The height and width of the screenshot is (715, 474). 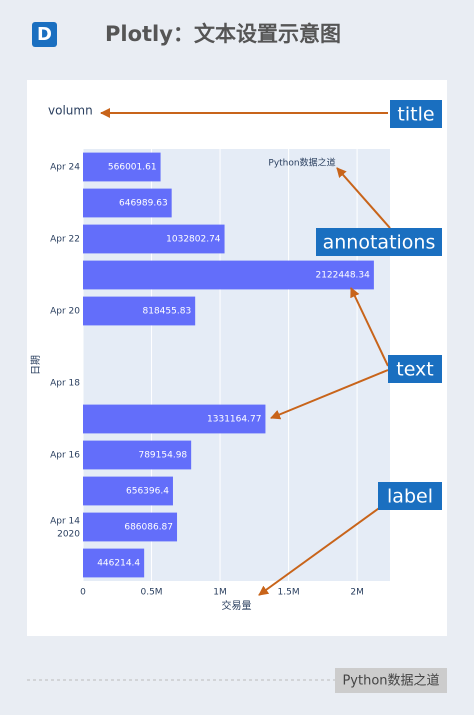 What do you see at coordinates (143, 204) in the screenshot?
I see `bar-label: 646989.63` at bounding box center [143, 204].